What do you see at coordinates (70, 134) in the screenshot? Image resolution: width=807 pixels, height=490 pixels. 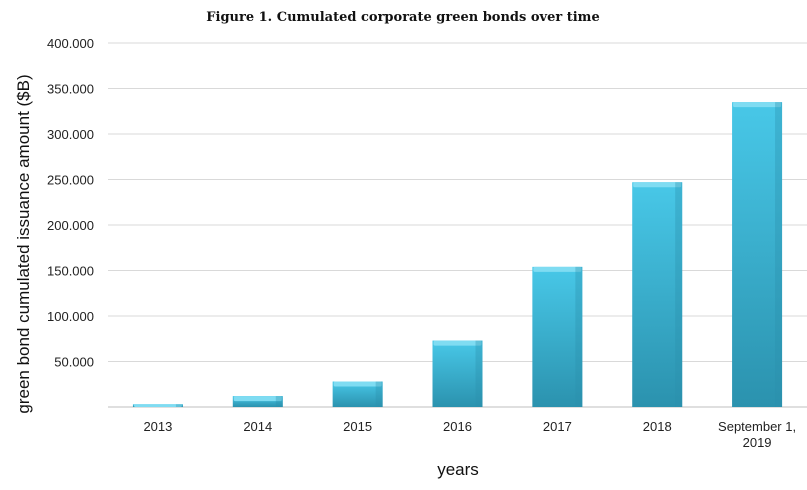 I see `y-tick-label: 300.000` at bounding box center [70, 134].